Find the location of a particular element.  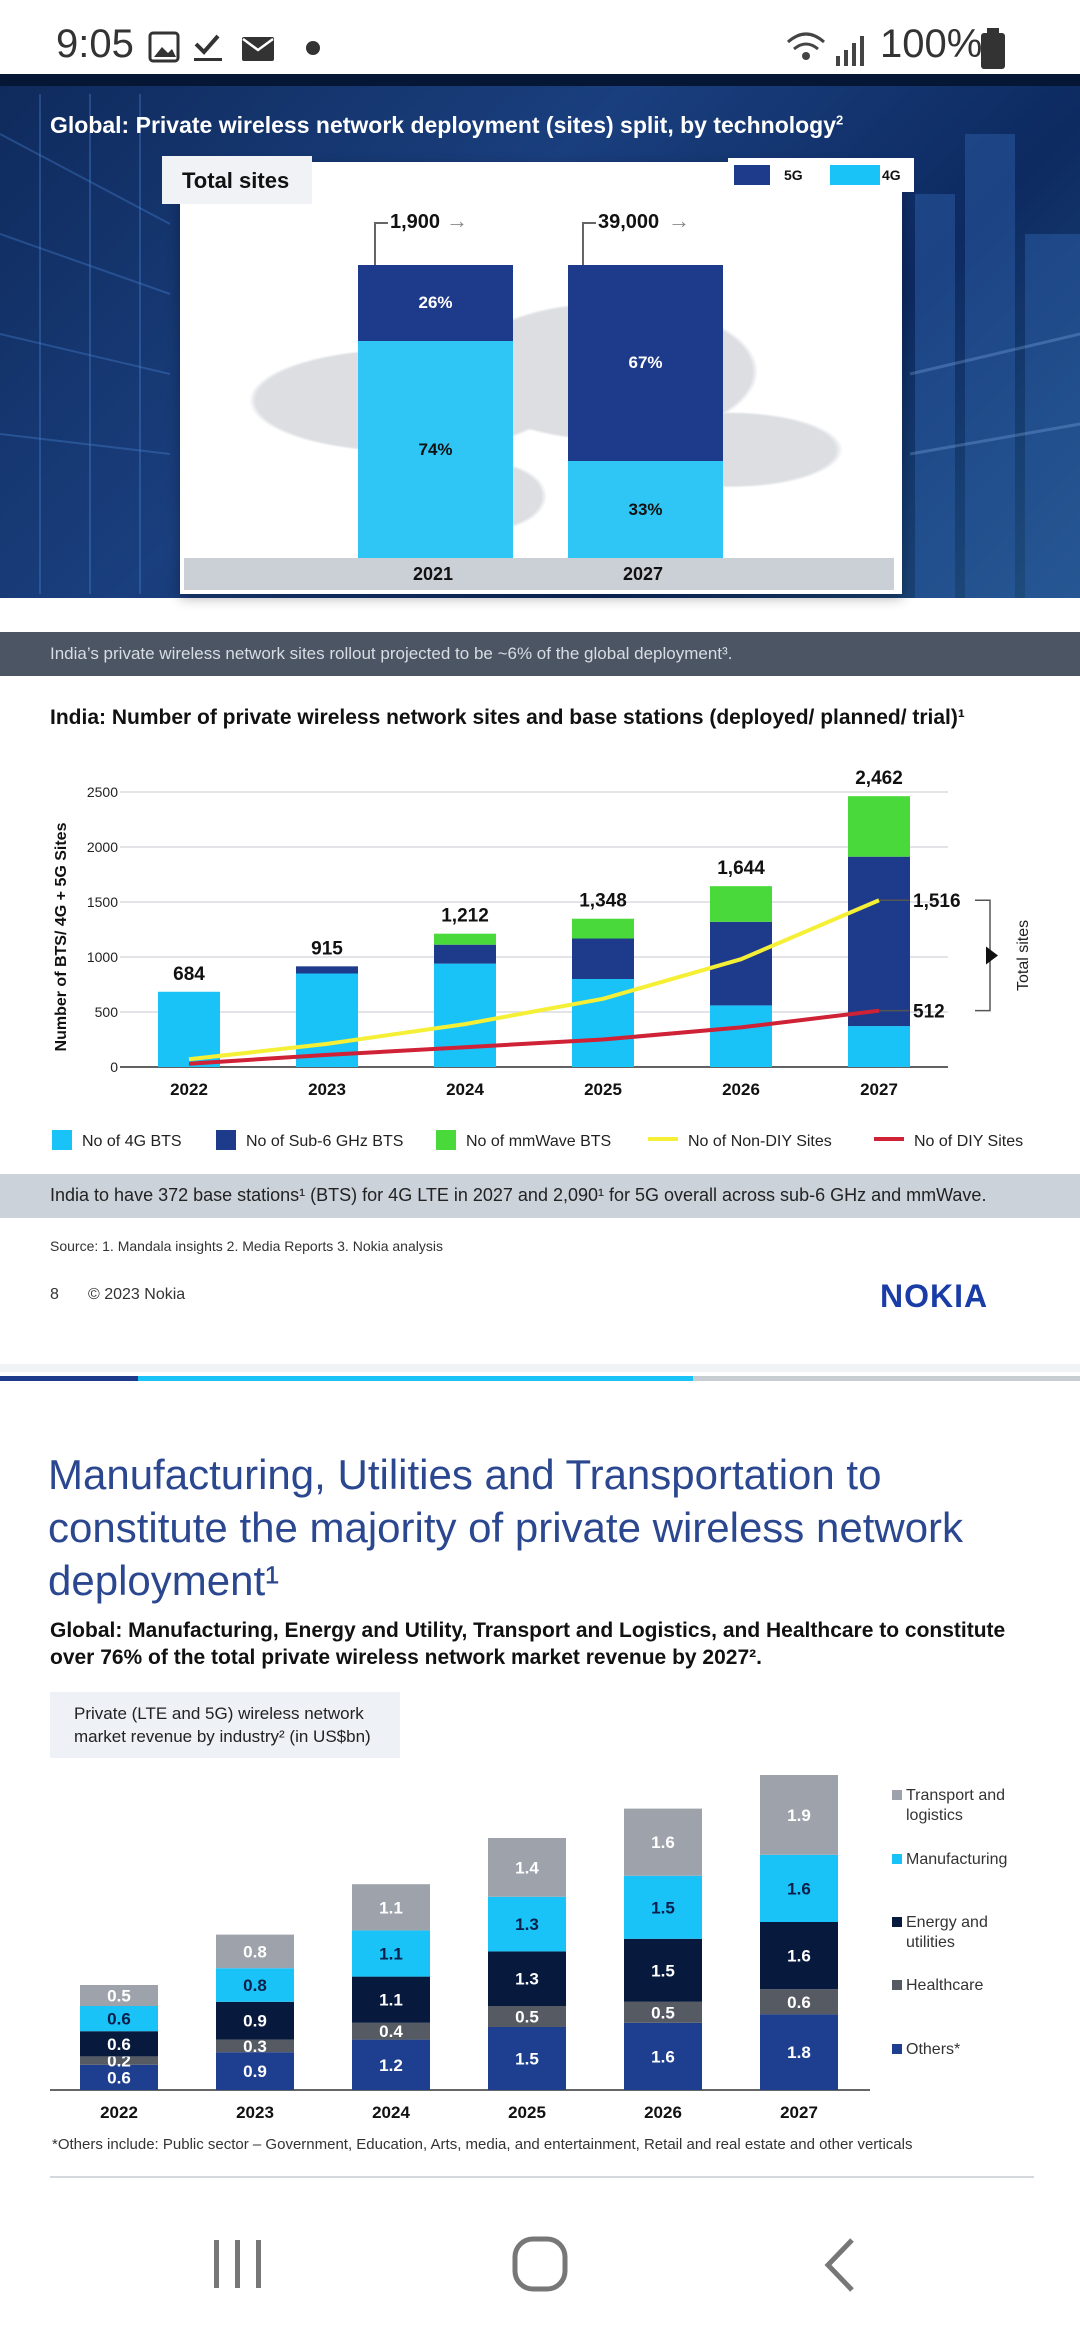

rev-label-3-2023: 0.8 is located at coordinates (255, 1985).